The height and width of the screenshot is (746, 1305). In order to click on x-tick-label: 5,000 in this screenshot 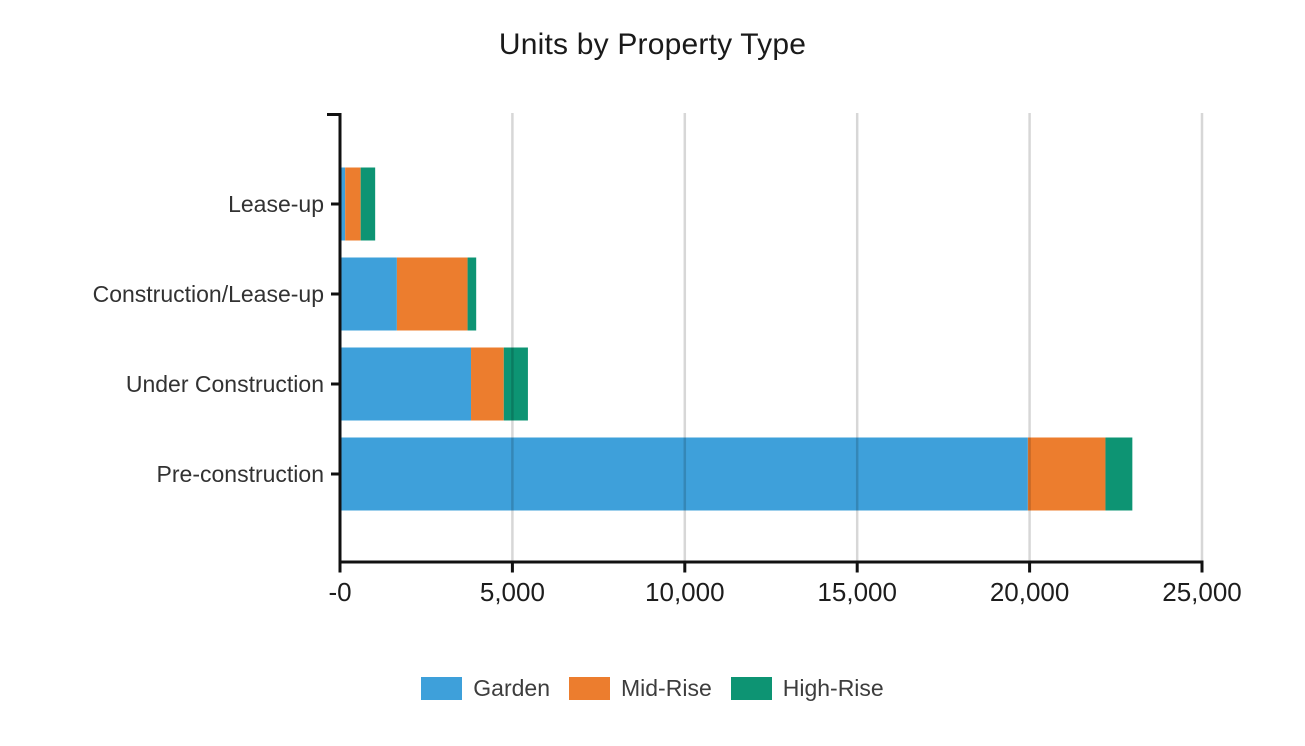, I will do `click(512, 592)`.